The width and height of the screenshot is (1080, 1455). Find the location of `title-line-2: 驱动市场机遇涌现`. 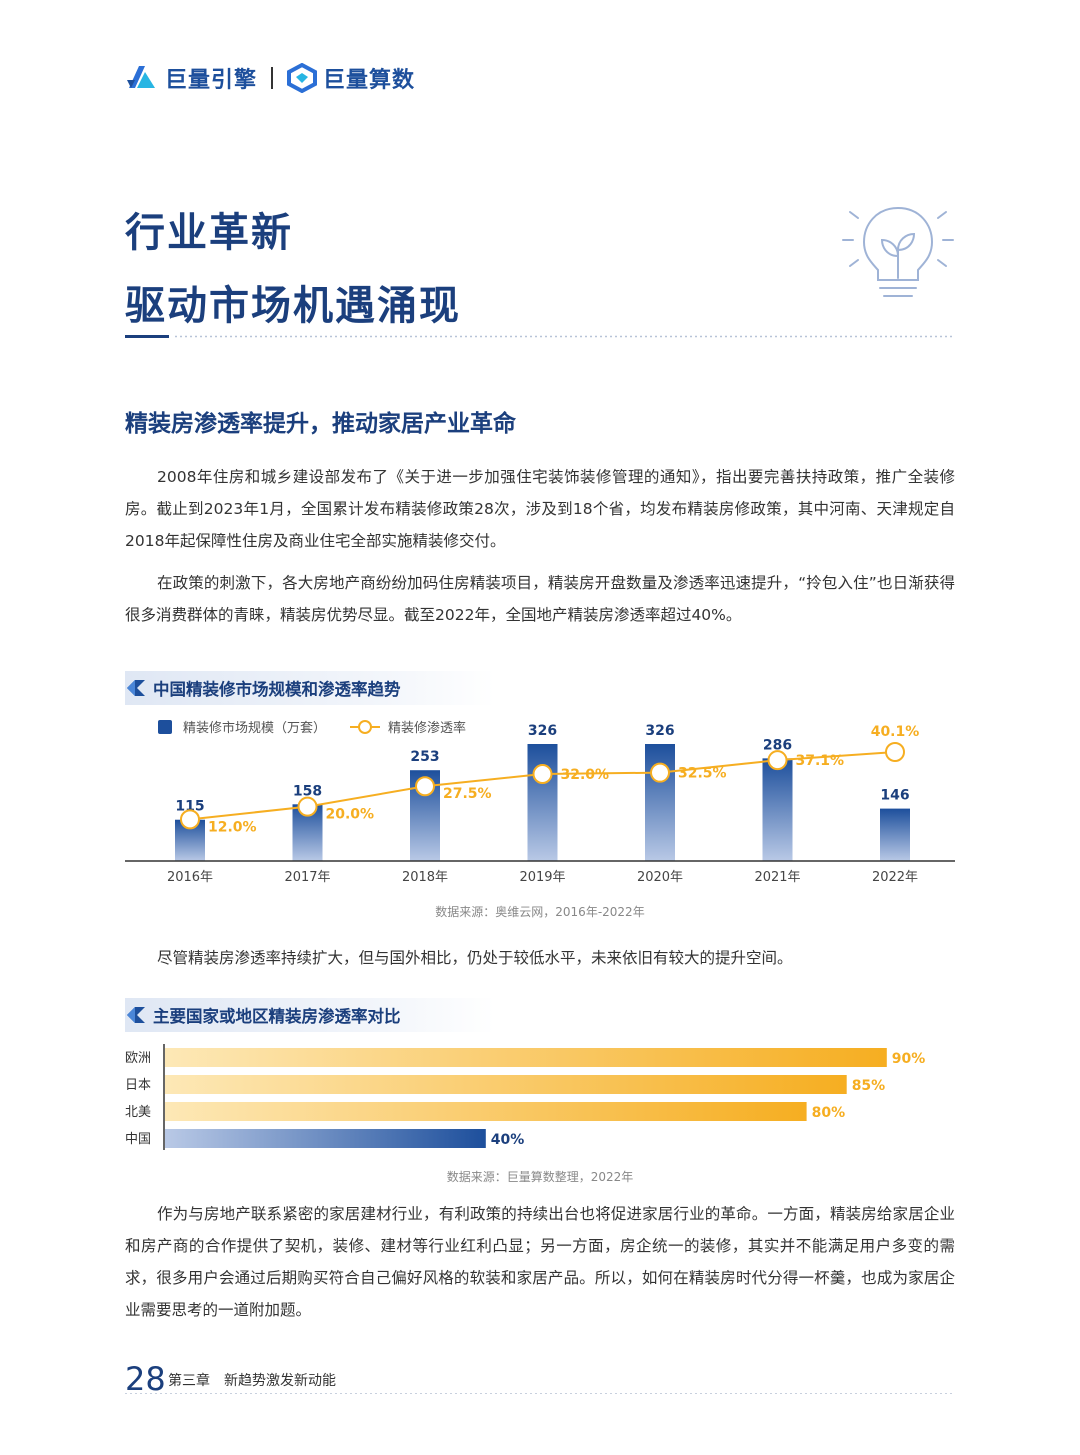

title-line-2: 驱动市场机遇涌现 is located at coordinates (293, 306).